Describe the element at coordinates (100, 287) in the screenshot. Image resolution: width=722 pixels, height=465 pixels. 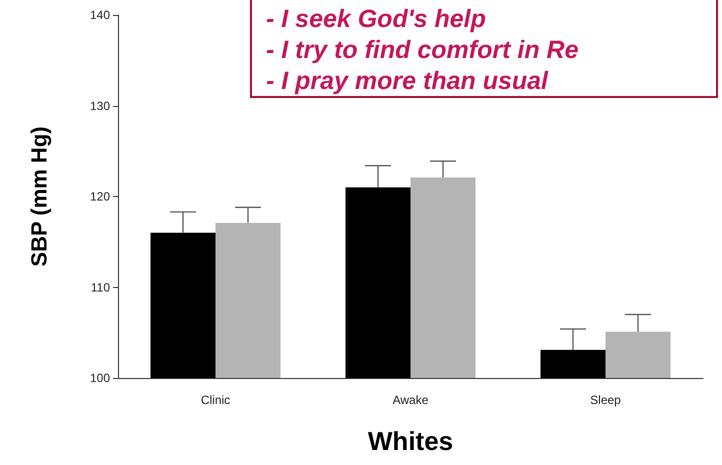
I see `y-tick-label: 110` at that location.